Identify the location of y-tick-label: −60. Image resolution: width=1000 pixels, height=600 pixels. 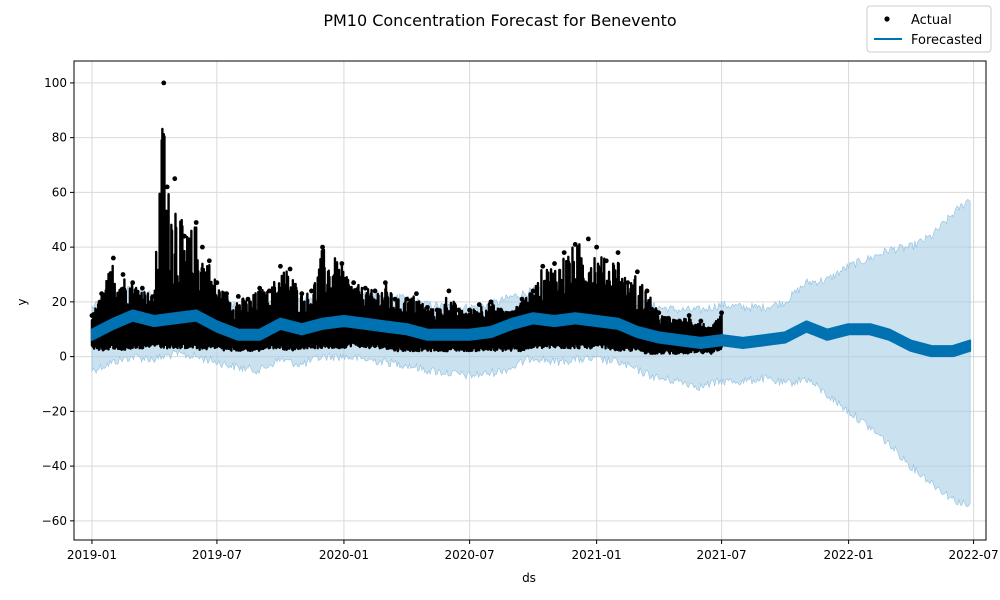
(54, 521).